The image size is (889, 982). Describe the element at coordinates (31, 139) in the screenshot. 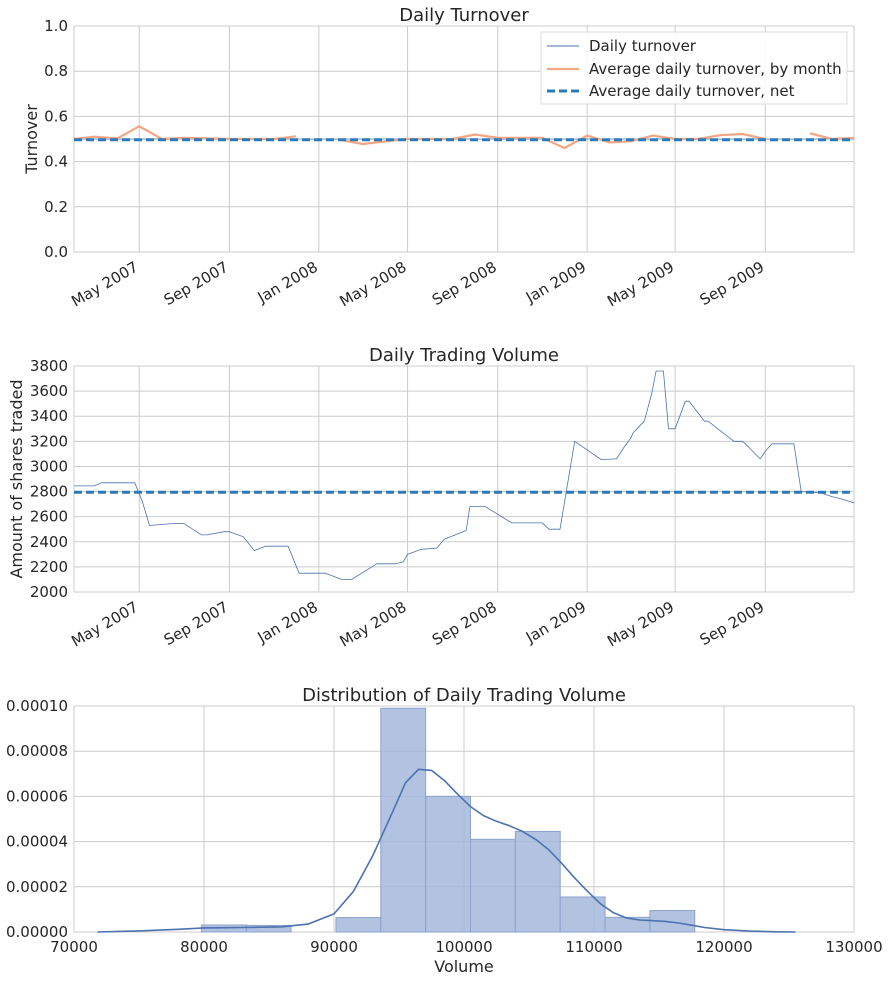

I see `turnover-y-axis-label: Turnover` at that location.